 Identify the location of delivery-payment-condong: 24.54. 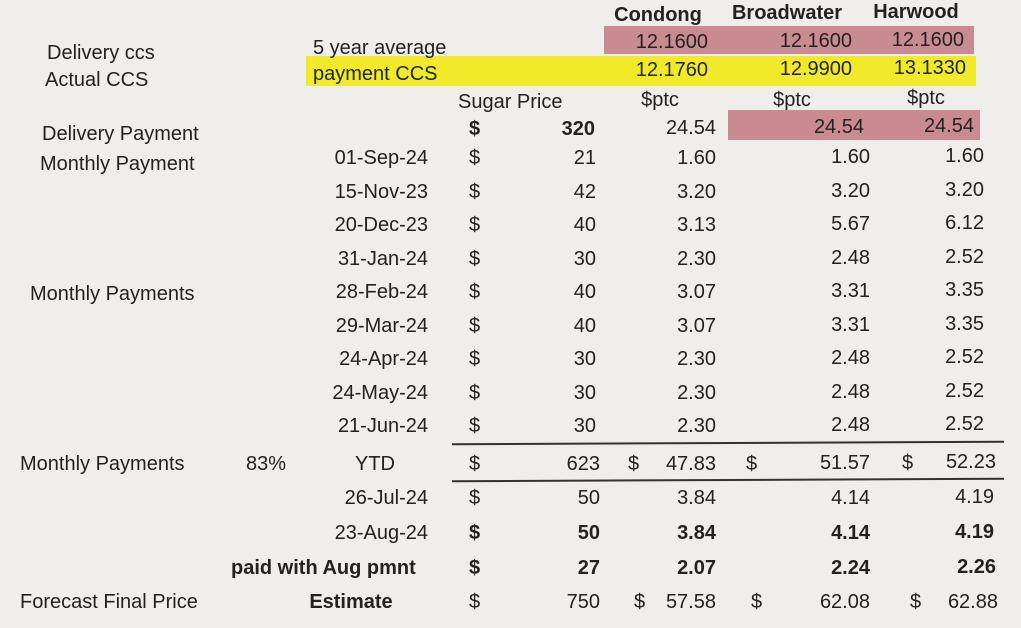
(690, 128).